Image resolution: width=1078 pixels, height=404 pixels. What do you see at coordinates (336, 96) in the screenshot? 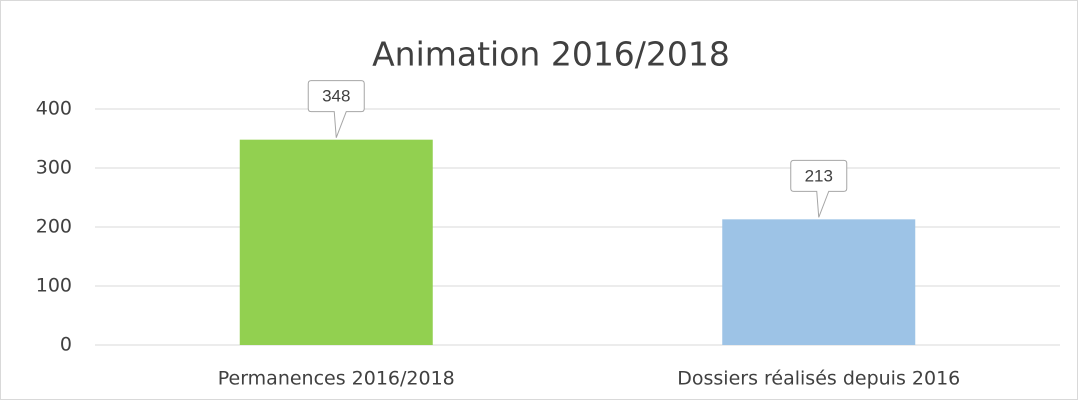
I see `data-label: 348` at bounding box center [336, 96].